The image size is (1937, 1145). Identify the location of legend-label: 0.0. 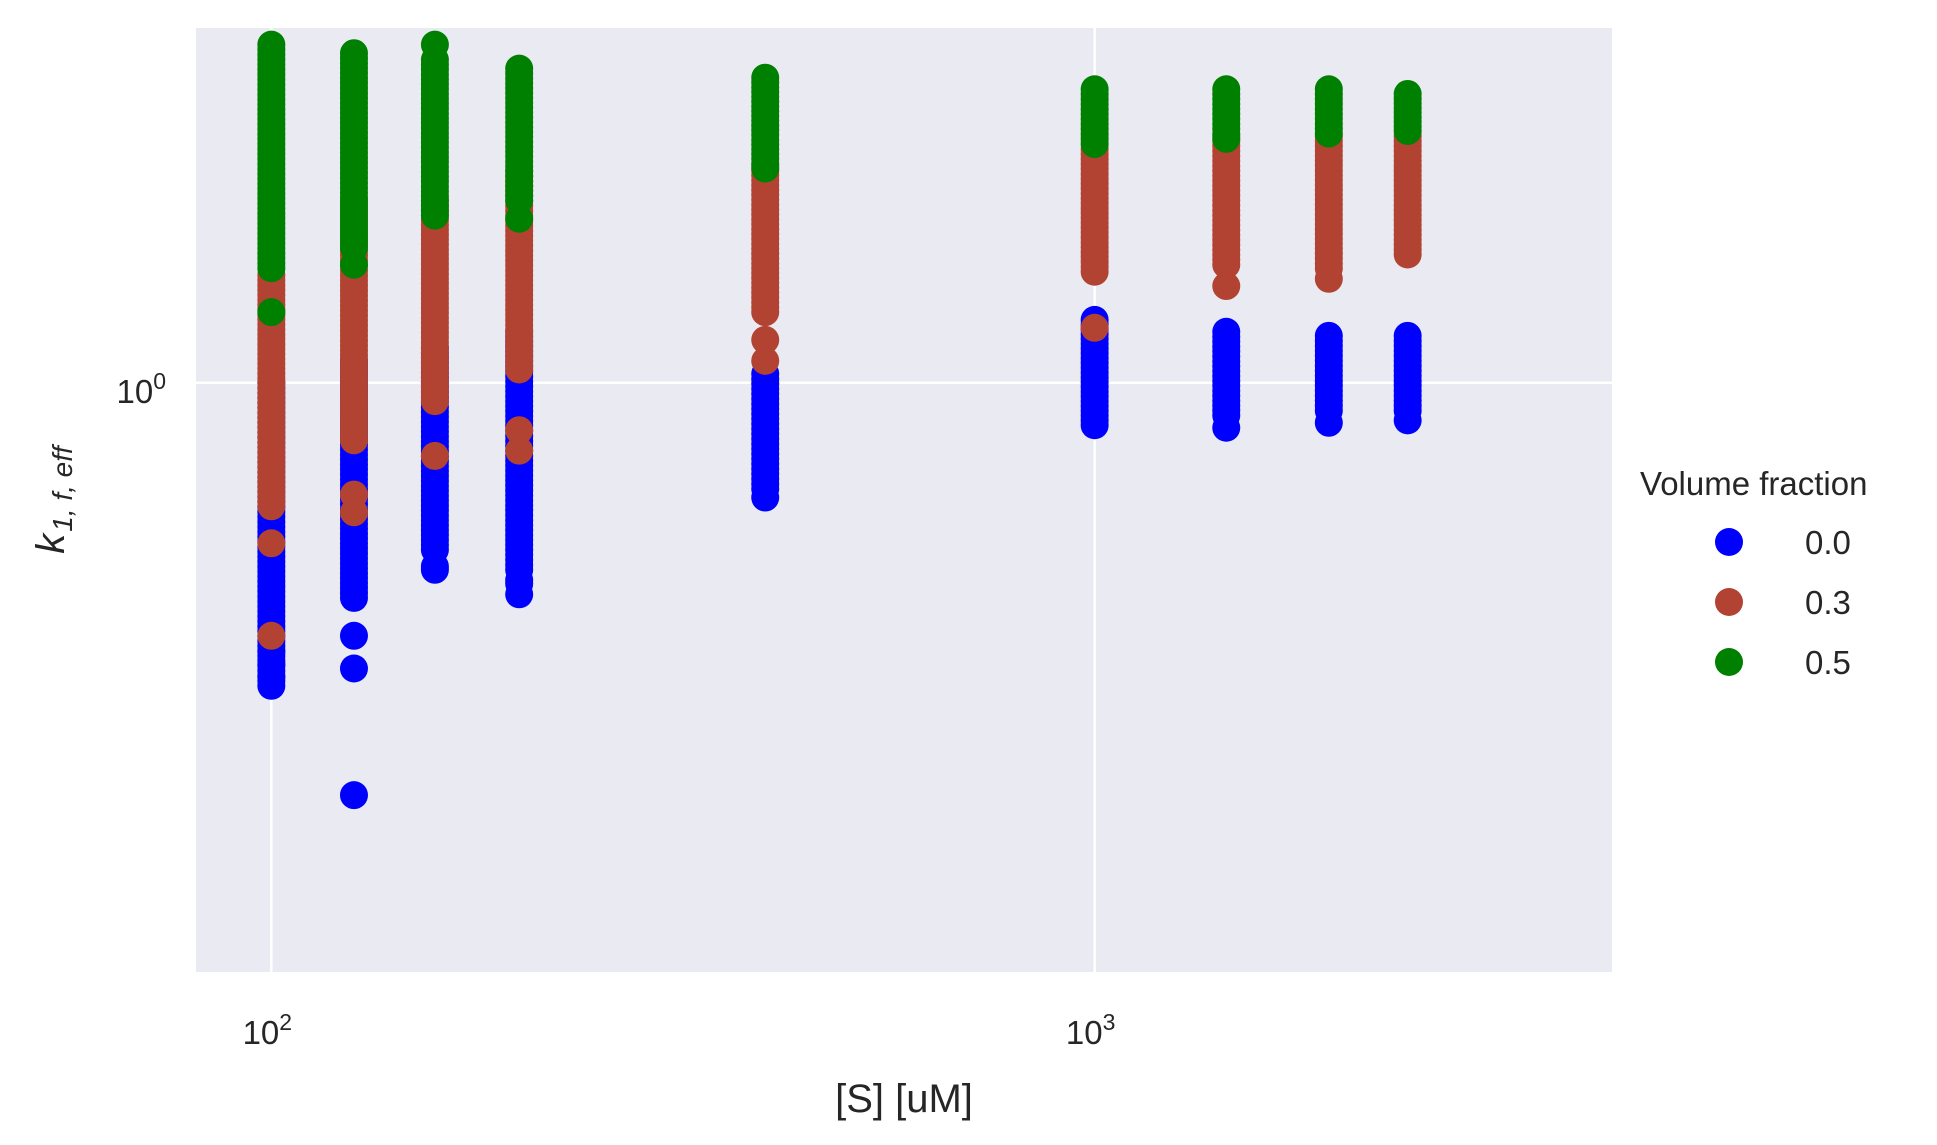
(1828, 542).